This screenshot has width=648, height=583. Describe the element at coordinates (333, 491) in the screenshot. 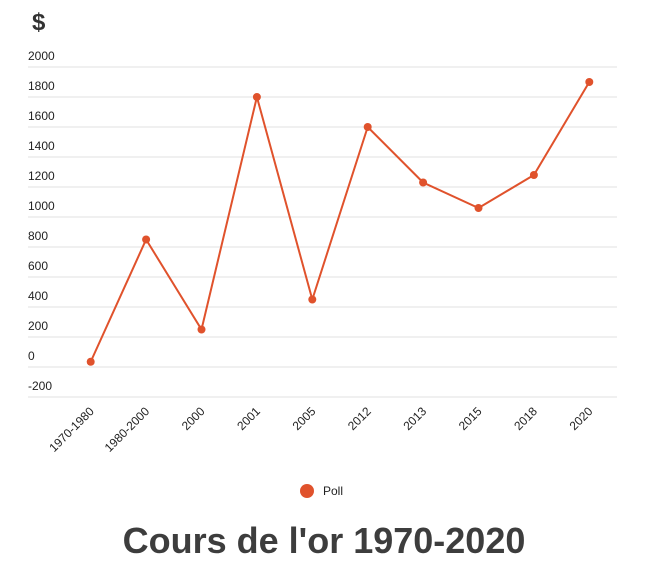

I see `legend-label: Poll` at that location.